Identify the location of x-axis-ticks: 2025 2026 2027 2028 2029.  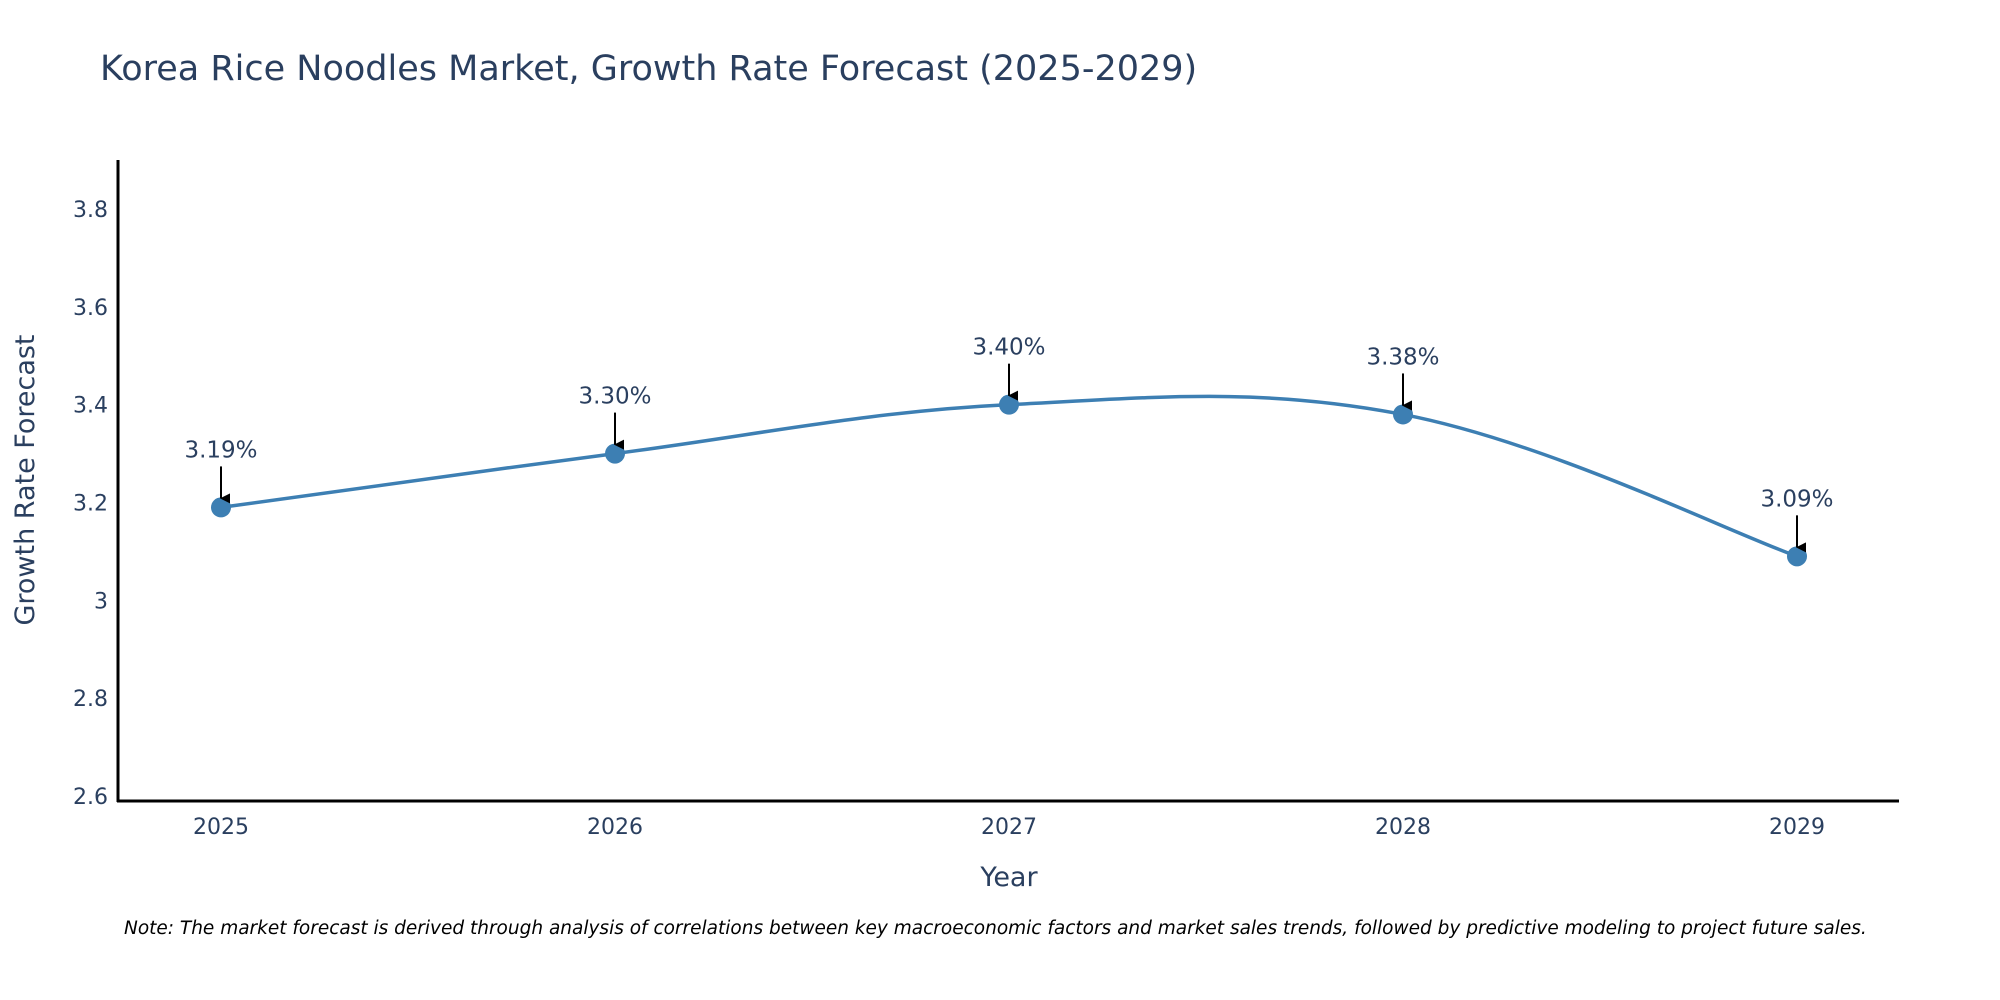
(1009, 827).